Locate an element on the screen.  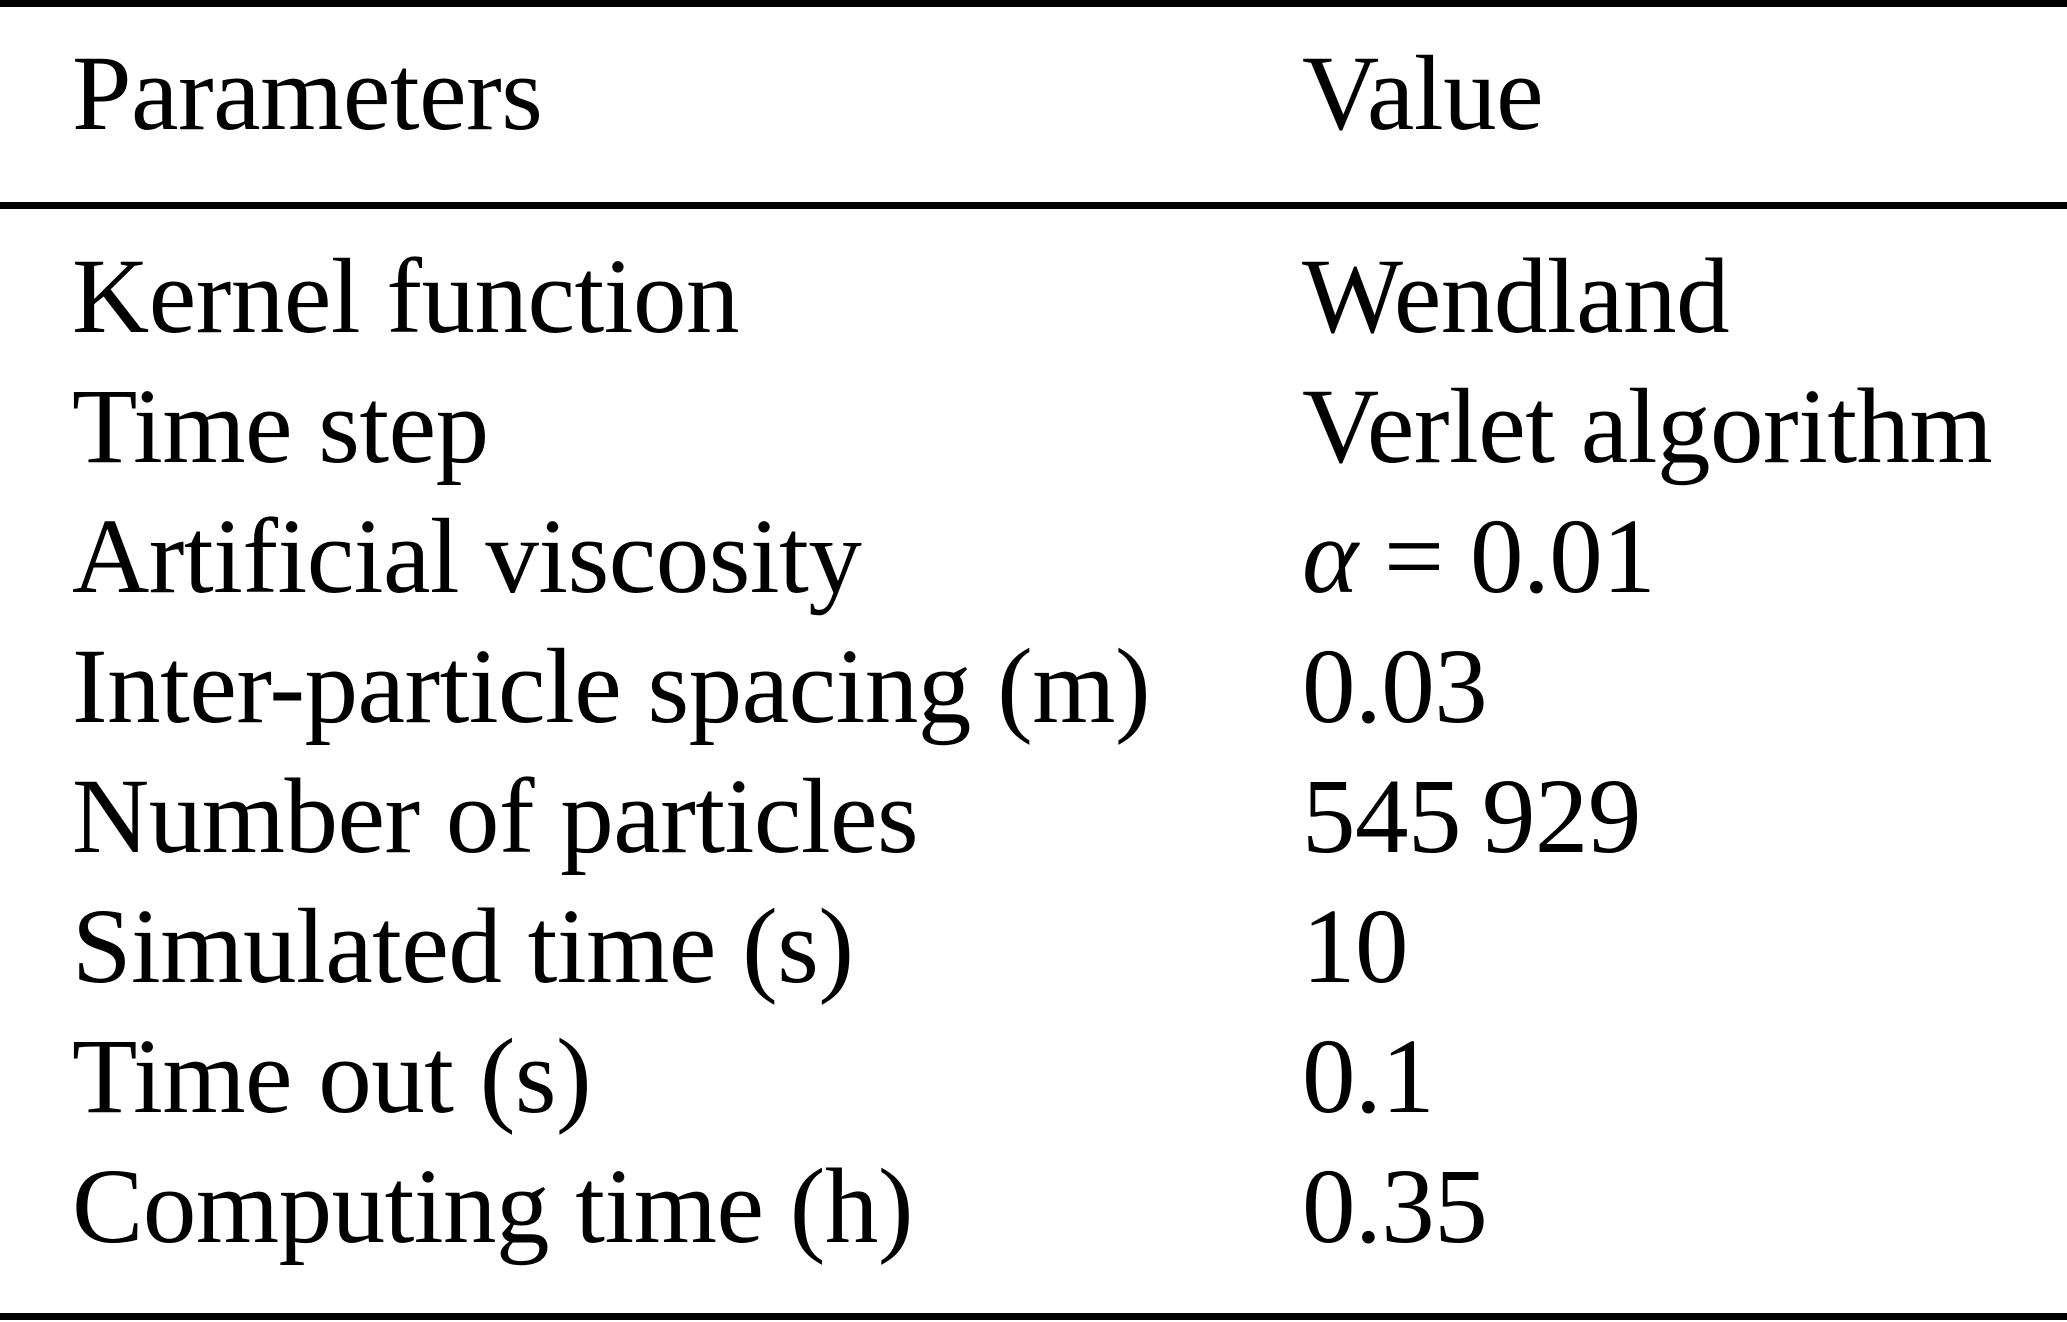
table-row-number-of-particles: Number of particles 545 929 is located at coordinates (1033, 817).